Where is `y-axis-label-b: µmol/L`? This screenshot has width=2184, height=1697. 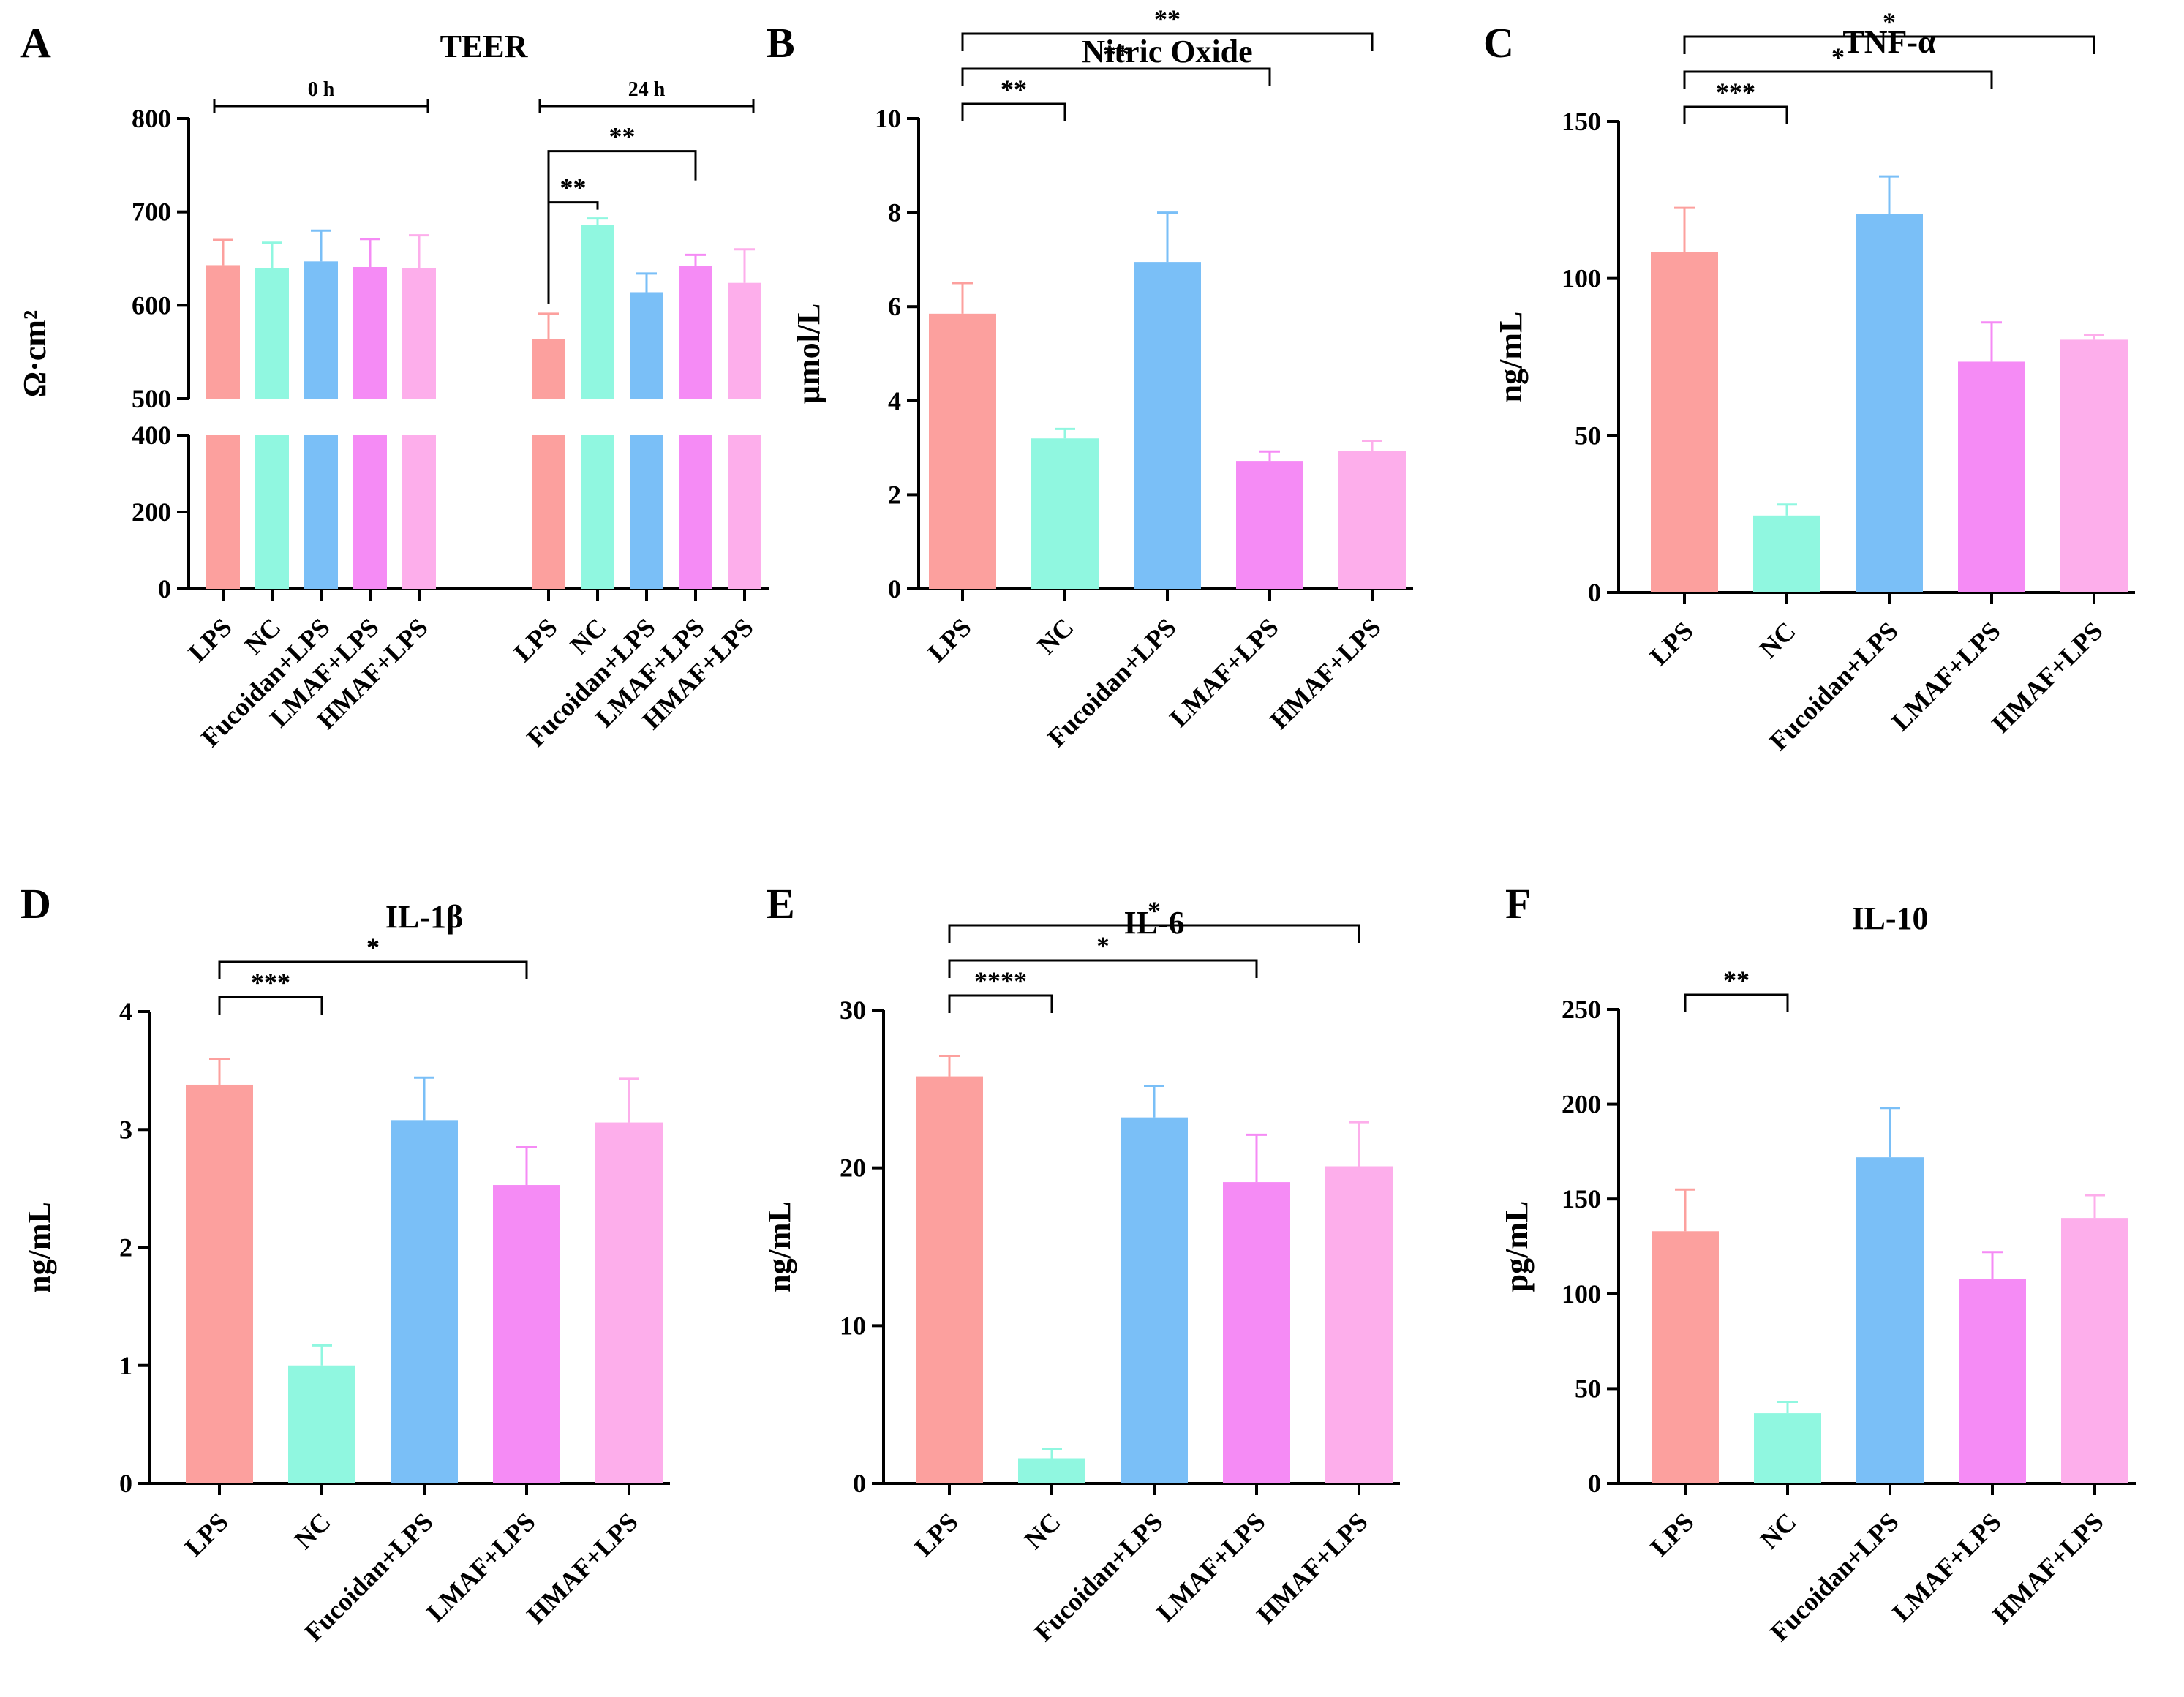 y-axis-label-b: µmol/L is located at coordinates (808, 355).